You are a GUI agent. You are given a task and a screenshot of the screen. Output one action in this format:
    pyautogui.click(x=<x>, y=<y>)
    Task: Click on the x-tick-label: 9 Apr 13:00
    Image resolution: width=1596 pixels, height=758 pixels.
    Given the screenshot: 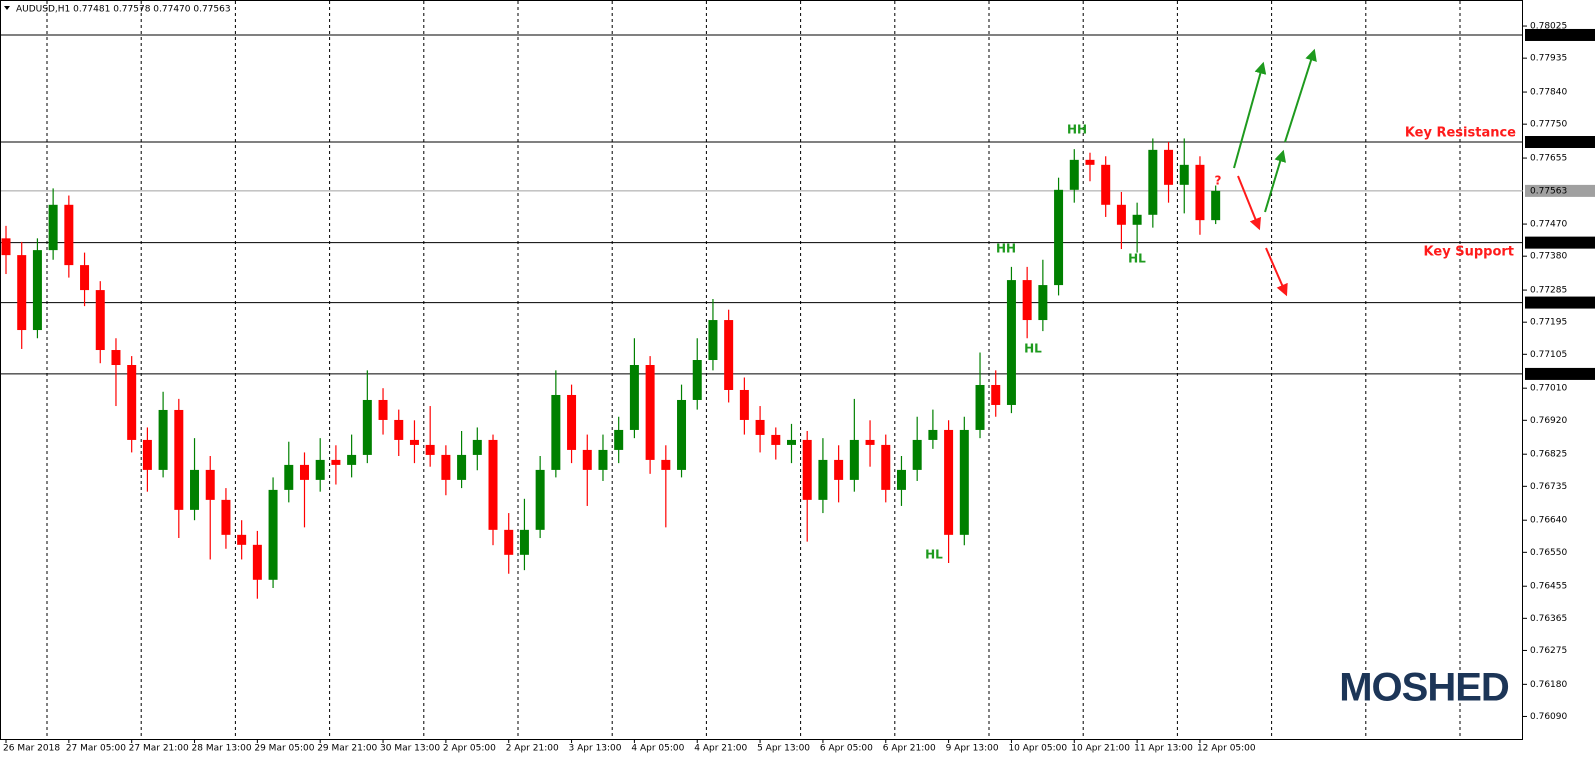 What is the action you would take?
    pyautogui.click(x=972, y=749)
    